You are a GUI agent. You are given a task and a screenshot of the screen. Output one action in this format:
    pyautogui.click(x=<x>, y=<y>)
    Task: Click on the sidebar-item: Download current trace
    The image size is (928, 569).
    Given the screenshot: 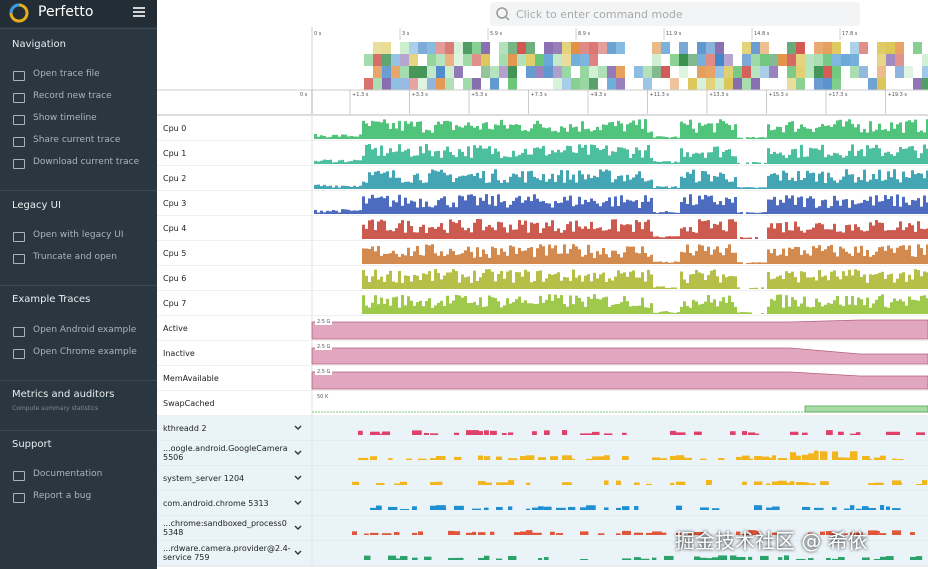 What is the action you would take?
    pyautogui.click(x=86, y=162)
    